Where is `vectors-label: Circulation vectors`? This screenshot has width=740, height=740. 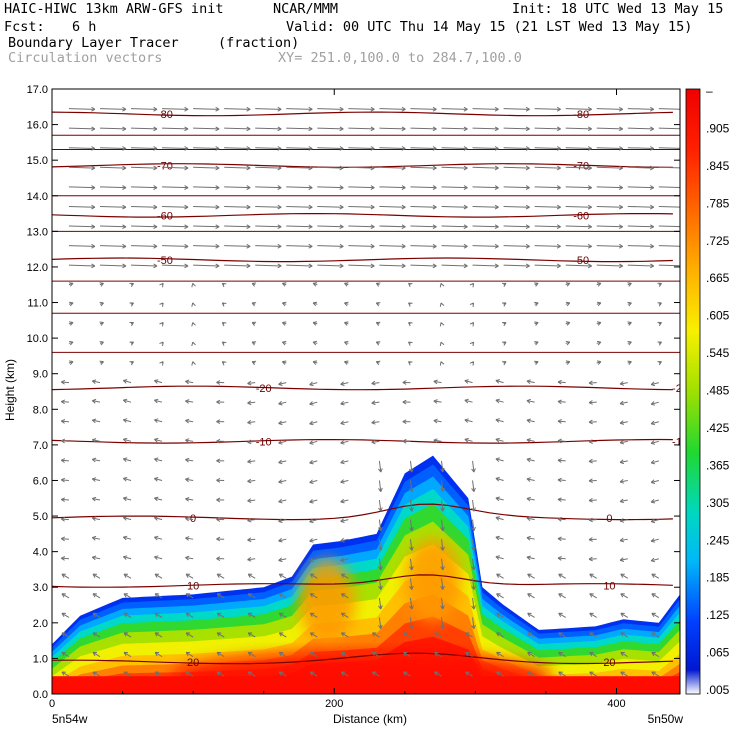 vectors-label: Circulation vectors is located at coordinates (85, 58).